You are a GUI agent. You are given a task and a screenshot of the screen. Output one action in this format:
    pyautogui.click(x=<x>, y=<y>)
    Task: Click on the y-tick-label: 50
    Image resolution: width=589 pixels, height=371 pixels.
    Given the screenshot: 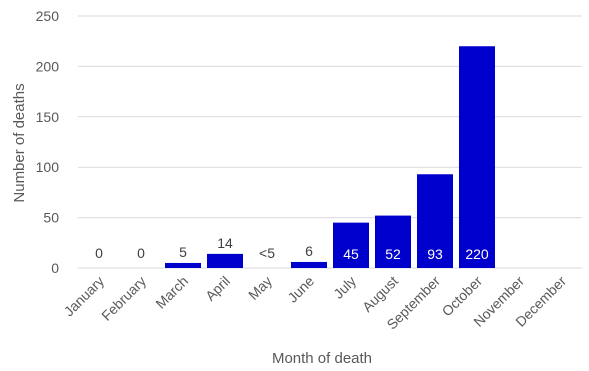 What is the action you would take?
    pyautogui.click(x=51, y=218)
    